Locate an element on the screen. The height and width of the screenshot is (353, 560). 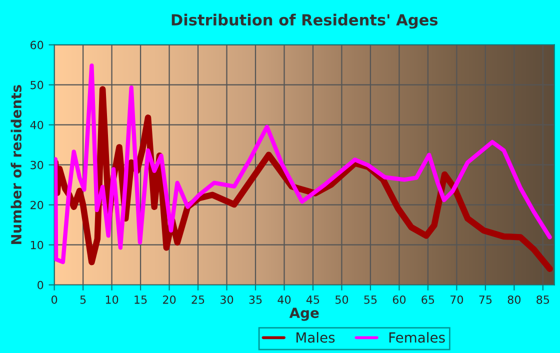
x-tick-label: 5 is located at coordinates (83, 300).